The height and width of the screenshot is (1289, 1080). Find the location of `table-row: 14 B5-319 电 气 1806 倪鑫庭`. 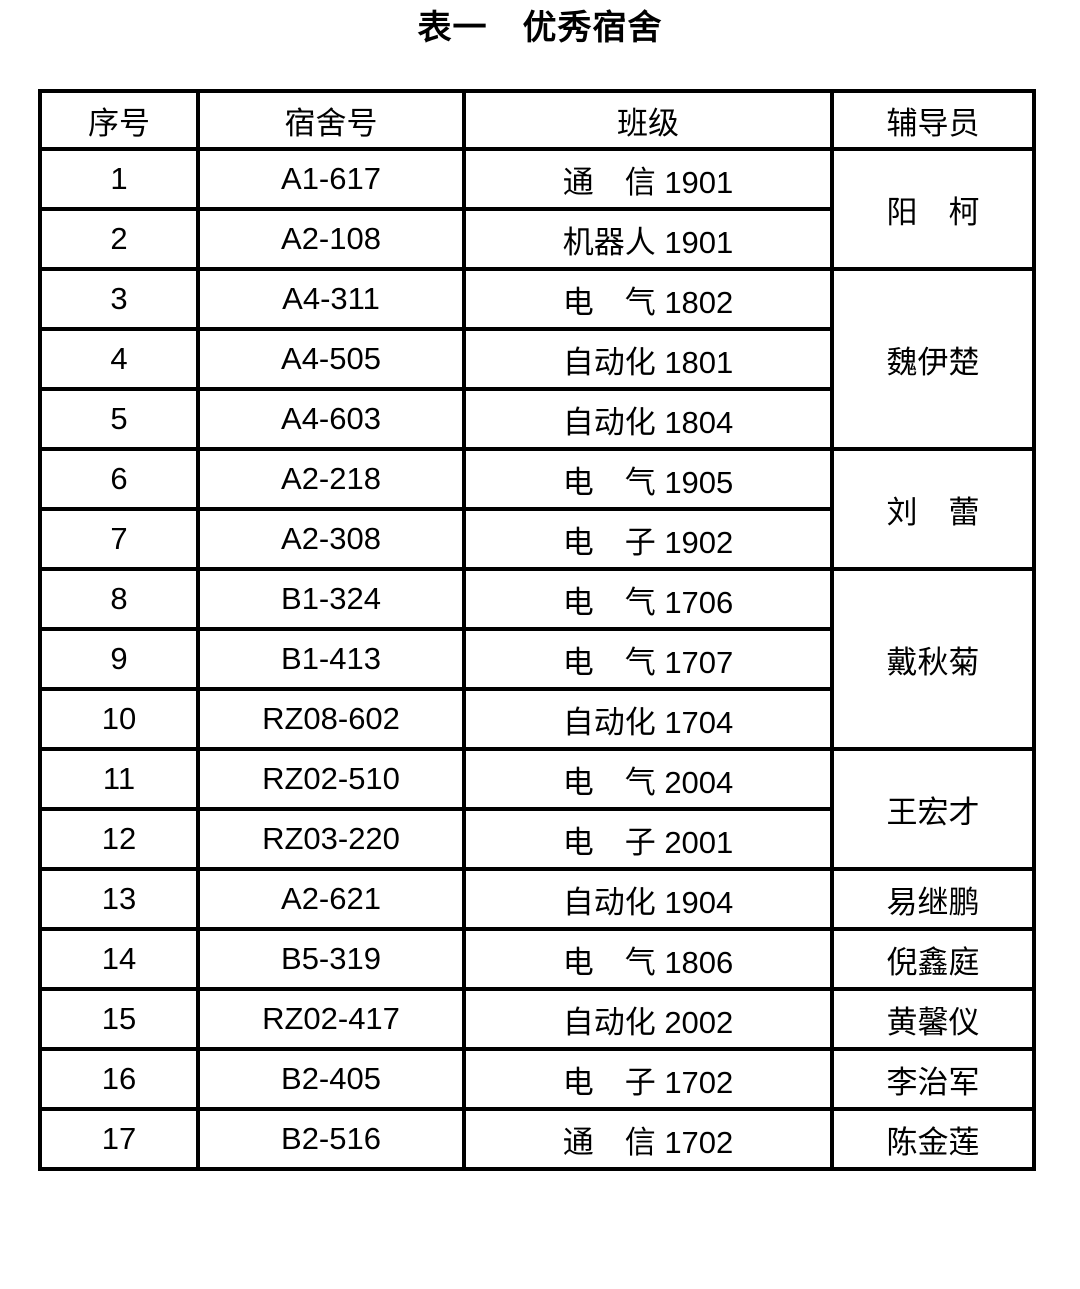

table-row: 14 B5-319 电 气 1806 倪鑫庭 is located at coordinates (537, 959).